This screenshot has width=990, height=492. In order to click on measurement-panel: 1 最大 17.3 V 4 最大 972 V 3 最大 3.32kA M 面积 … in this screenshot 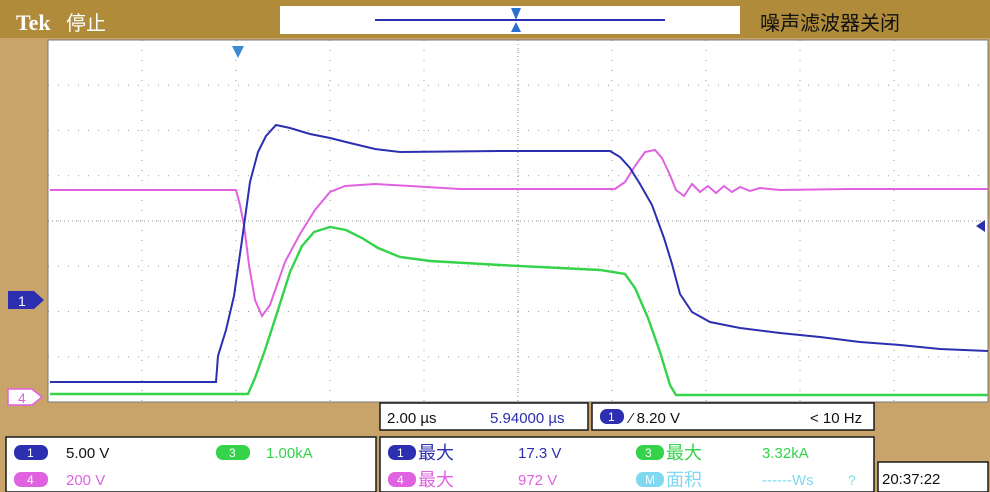, I will do `click(627, 464)`.